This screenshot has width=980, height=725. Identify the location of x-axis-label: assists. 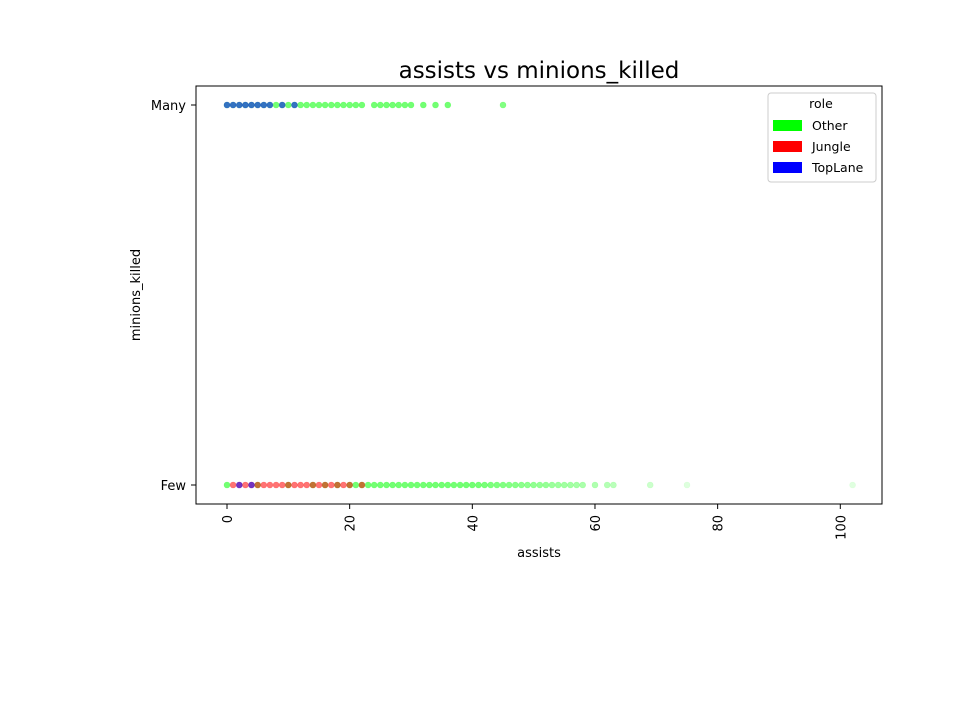
(539, 553).